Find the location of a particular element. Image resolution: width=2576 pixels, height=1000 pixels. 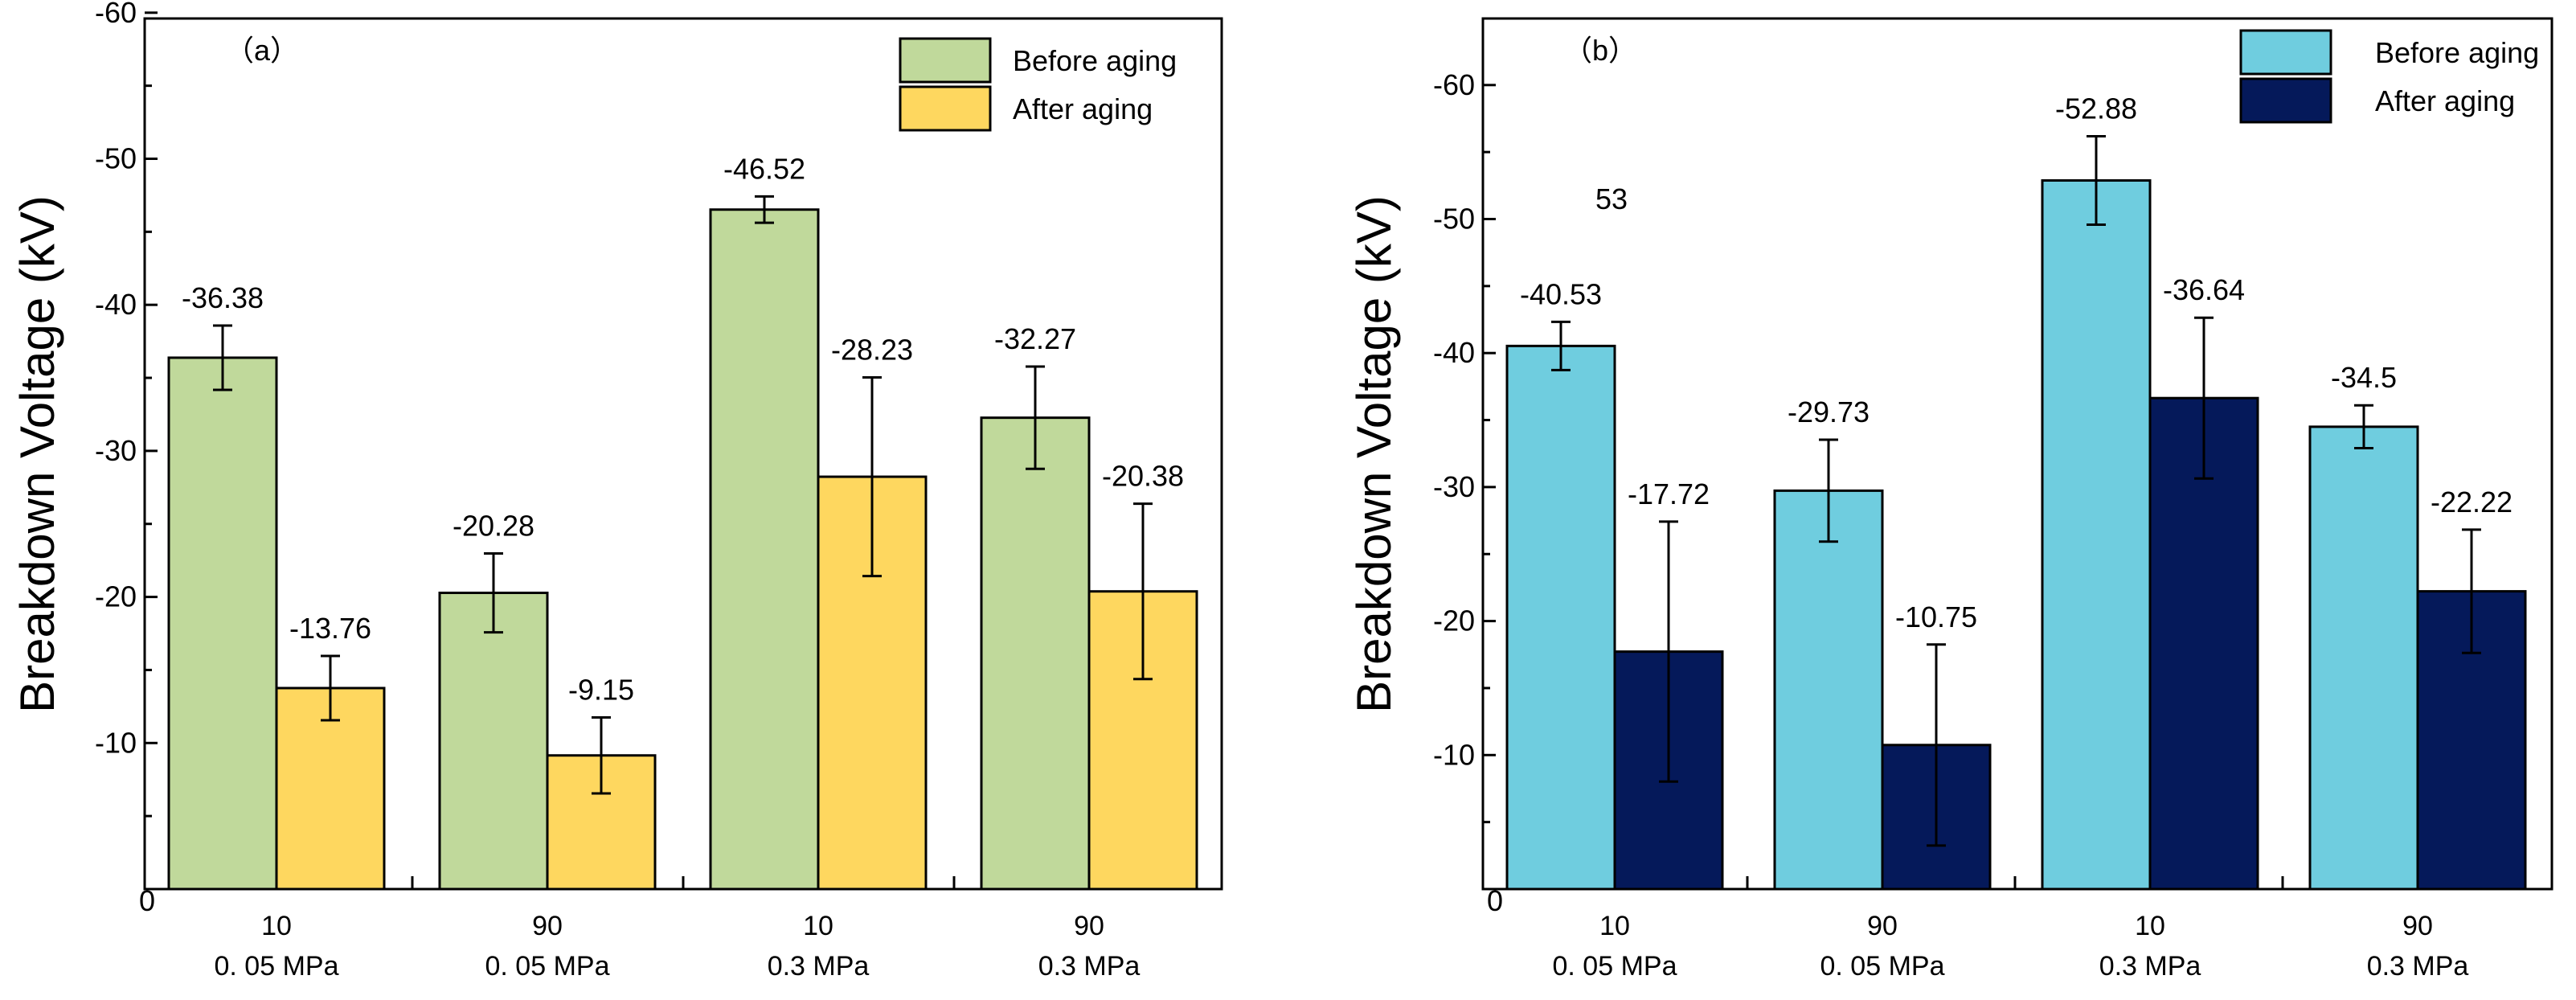

panel-a-y-tick-label: -20 is located at coordinates (116, 596).